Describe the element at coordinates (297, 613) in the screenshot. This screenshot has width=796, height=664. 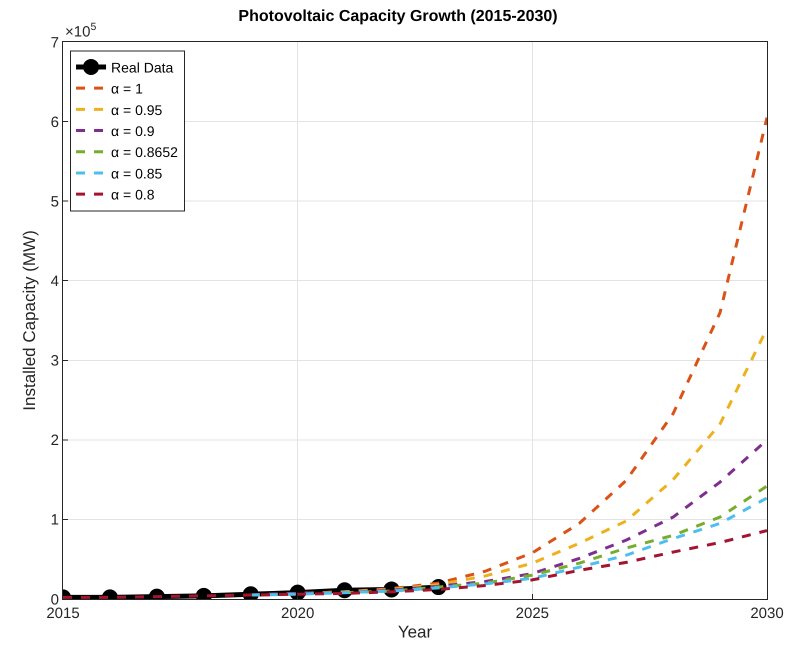
I see `x-tick-label: 2020` at that location.